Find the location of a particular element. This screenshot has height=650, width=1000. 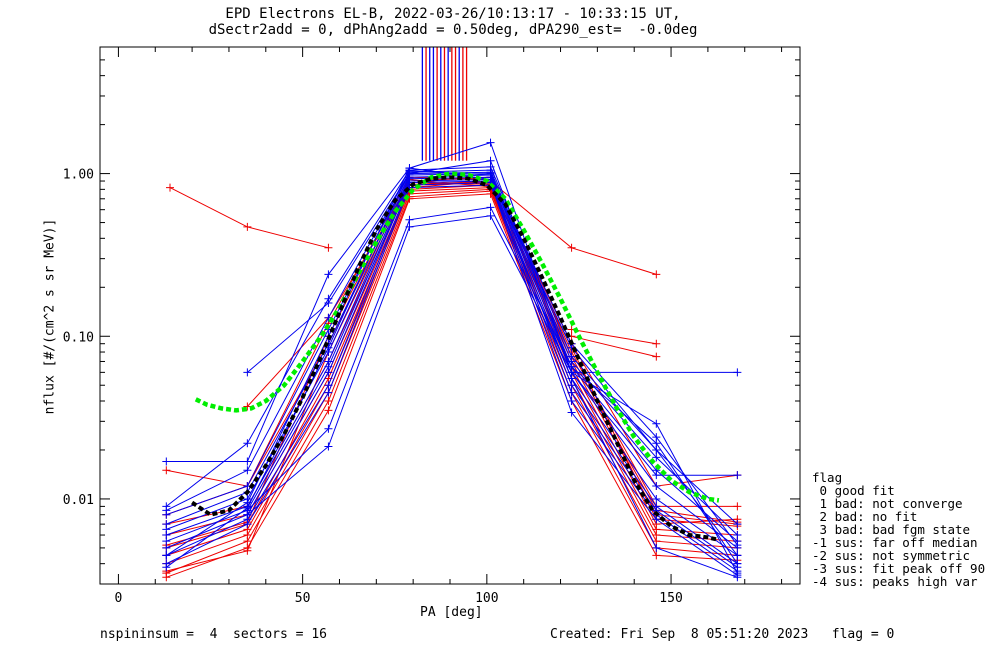

x-tick-label: 50 is located at coordinates (303, 598).